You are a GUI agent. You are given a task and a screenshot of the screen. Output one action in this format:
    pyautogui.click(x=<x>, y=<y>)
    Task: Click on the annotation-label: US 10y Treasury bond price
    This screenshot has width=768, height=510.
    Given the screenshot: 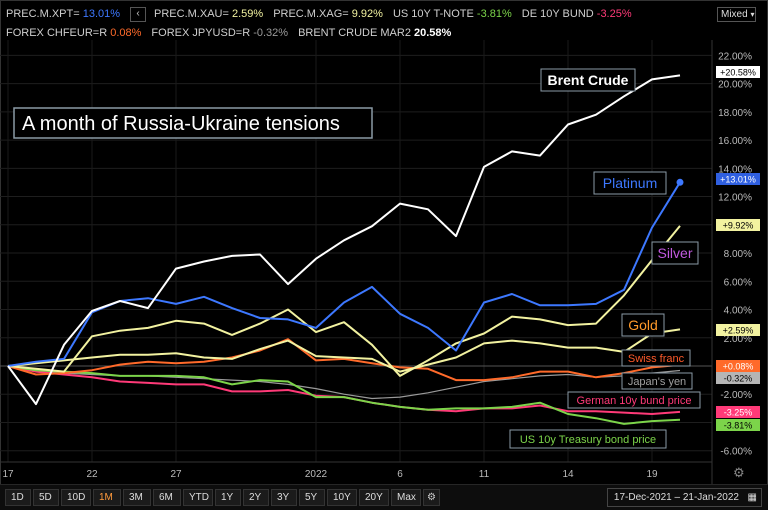 What is the action you would take?
    pyautogui.click(x=588, y=440)
    